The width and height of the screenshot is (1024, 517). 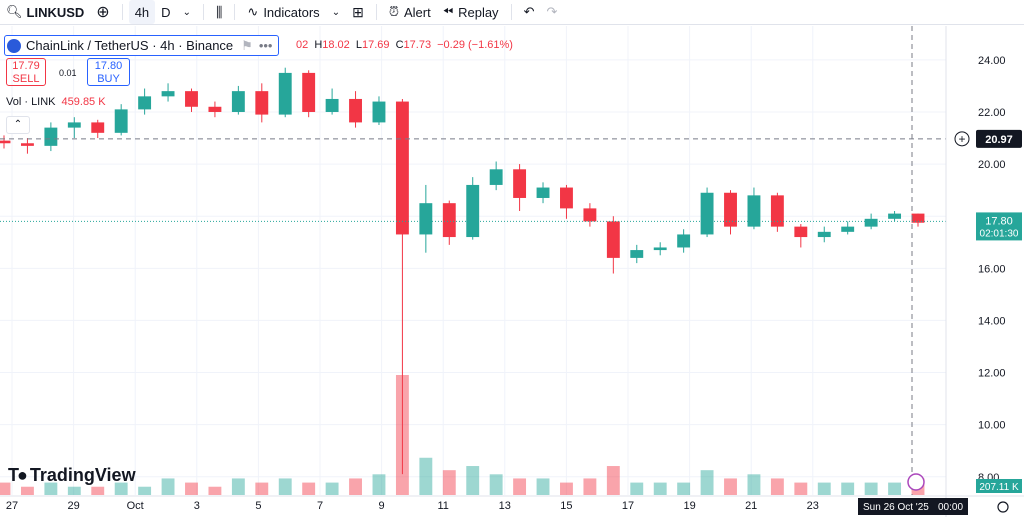 What do you see at coordinates (283, 12) in the screenshot?
I see `indicators-button: ∿ Indicators` at bounding box center [283, 12].